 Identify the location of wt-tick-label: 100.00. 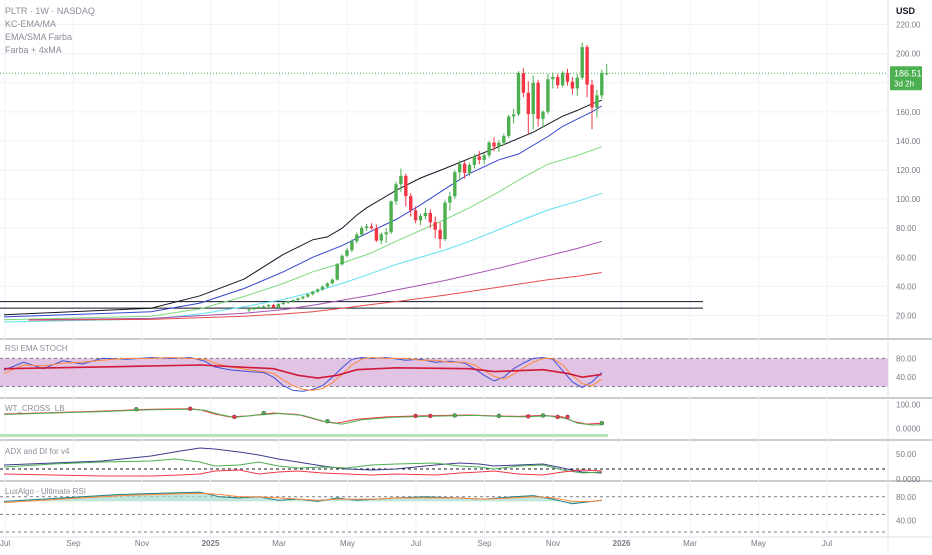
(908, 404).